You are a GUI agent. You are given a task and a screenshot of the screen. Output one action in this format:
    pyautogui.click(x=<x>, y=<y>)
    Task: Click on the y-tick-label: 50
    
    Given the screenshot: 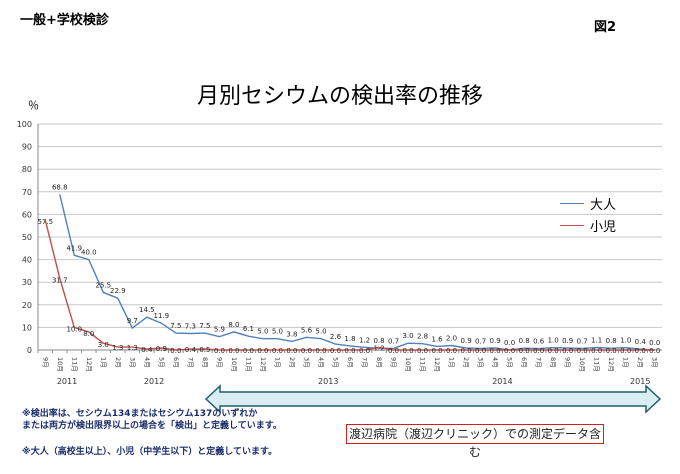 What is the action you would take?
    pyautogui.click(x=27, y=237)
    